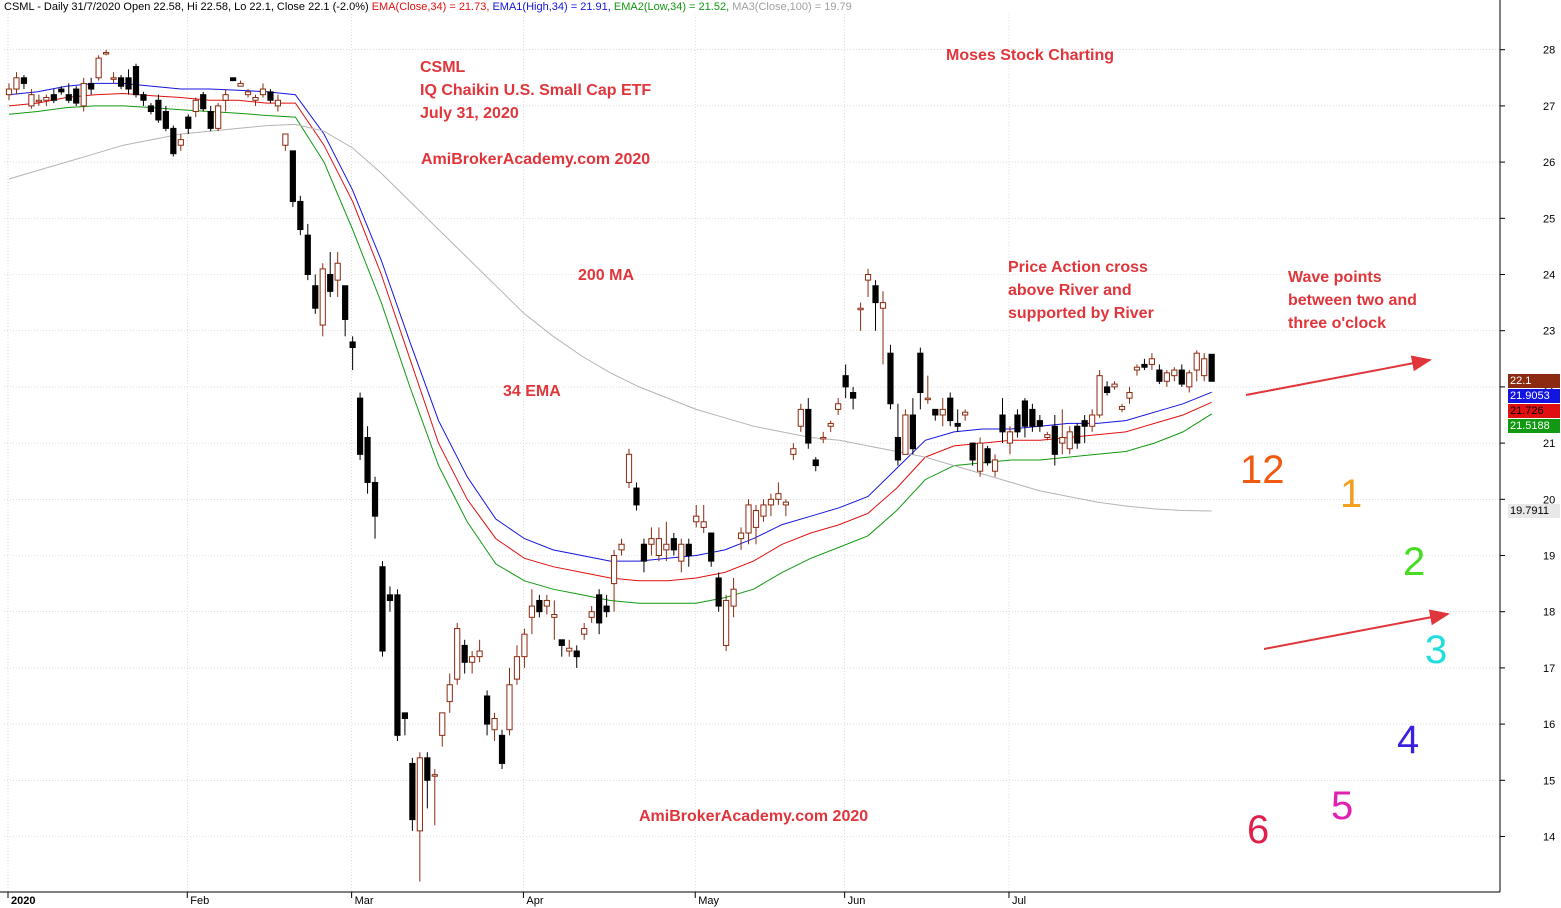 This screenshot has width=1561, height=908. What do you see at coordinates (708, 901) in the screenshot?
I see `date-tick-label: May` at bounding box center [708, 901].